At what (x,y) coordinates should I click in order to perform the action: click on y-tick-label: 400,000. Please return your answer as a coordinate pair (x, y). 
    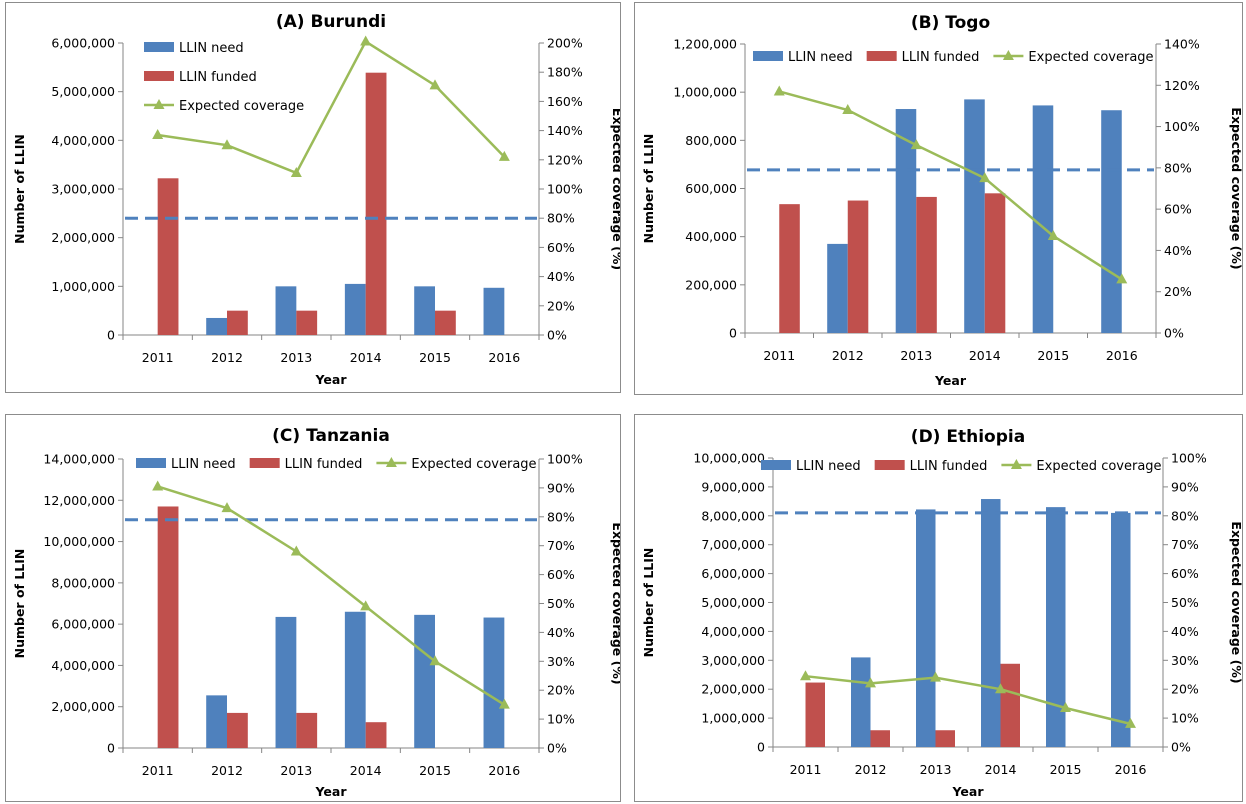
    Looking at the image, I should click on (711, 236).